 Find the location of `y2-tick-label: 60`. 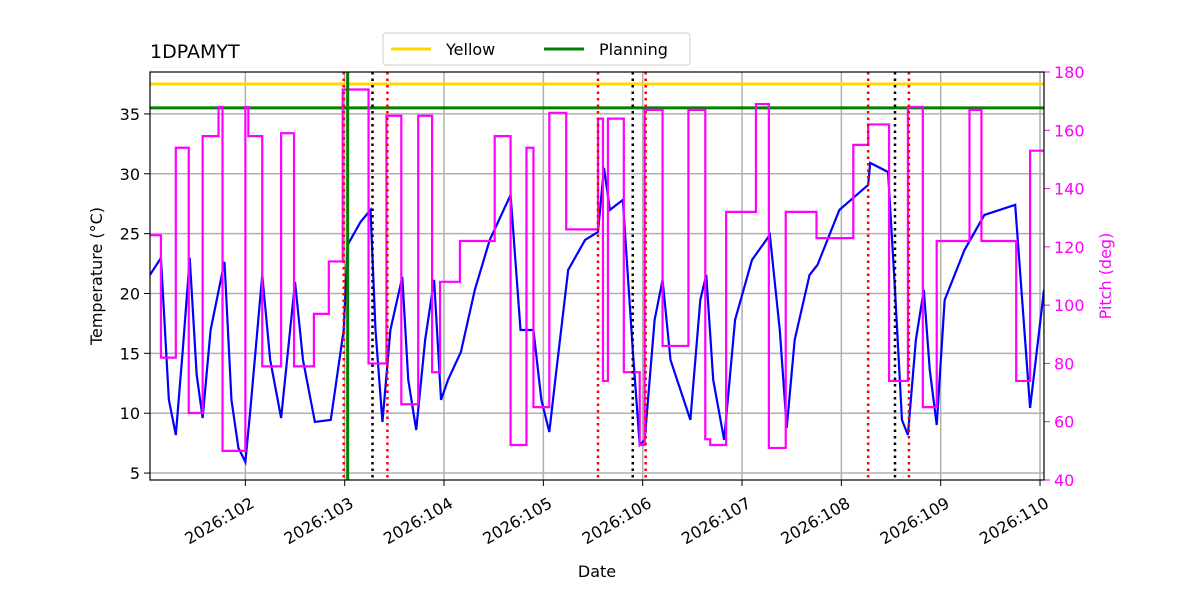

y2-tick-label: 60 is located at coordinates (1064, 422).